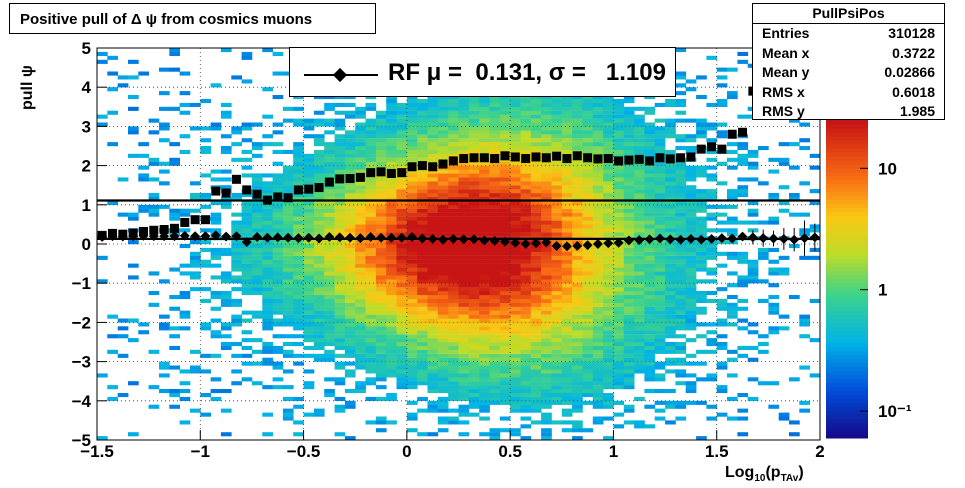 Image resolution: width=965 pixels, height=488 pixels. What do you see at coordinates (360, 177) in the screenshot?
I see `sigma-point` at bounding box center [360, 177].